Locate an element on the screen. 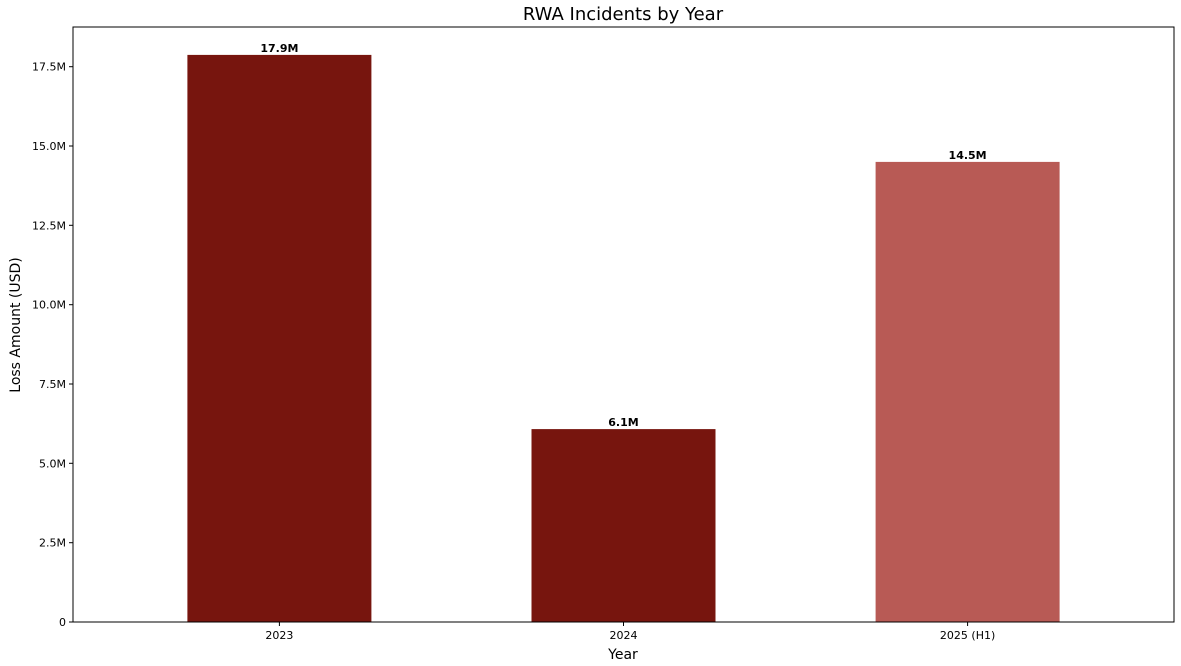 The width and height of the screenshot is (1181, 666). chart-title: RWA Incidents by Year is located at coordinates (623, 14).